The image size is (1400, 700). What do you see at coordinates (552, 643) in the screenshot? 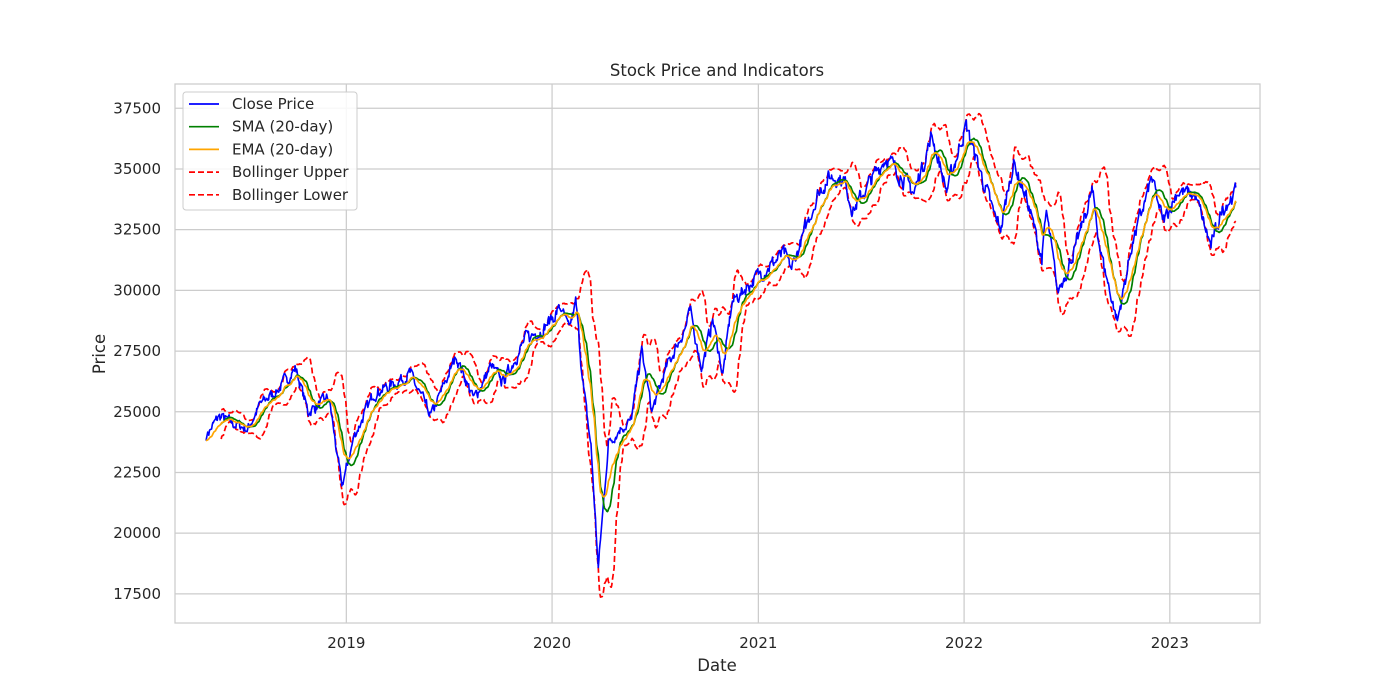
I see `x-tick-label: 2020` at bounding box center [552, 643].